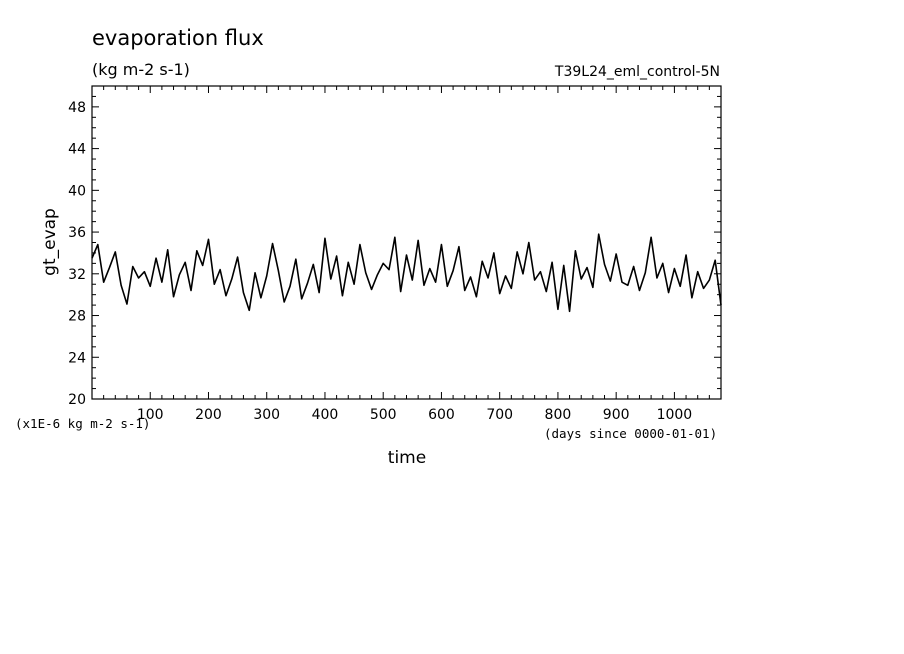 The image size is (904, 654). What do you see at coordinates (675, 415) in the screenshot?
I see `x-tick-label: 1000` at bounding box center [675, 415].